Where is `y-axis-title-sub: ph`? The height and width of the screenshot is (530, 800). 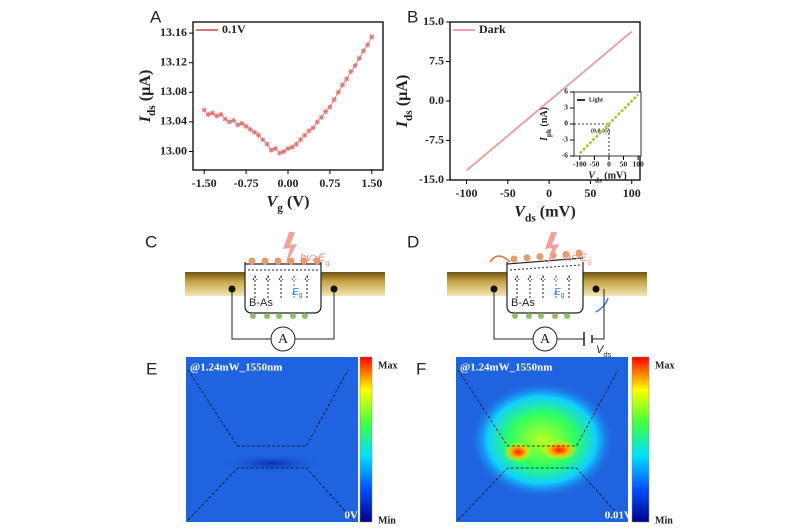 y-axis-title-sub: ph is located at coordinates (548, 133).